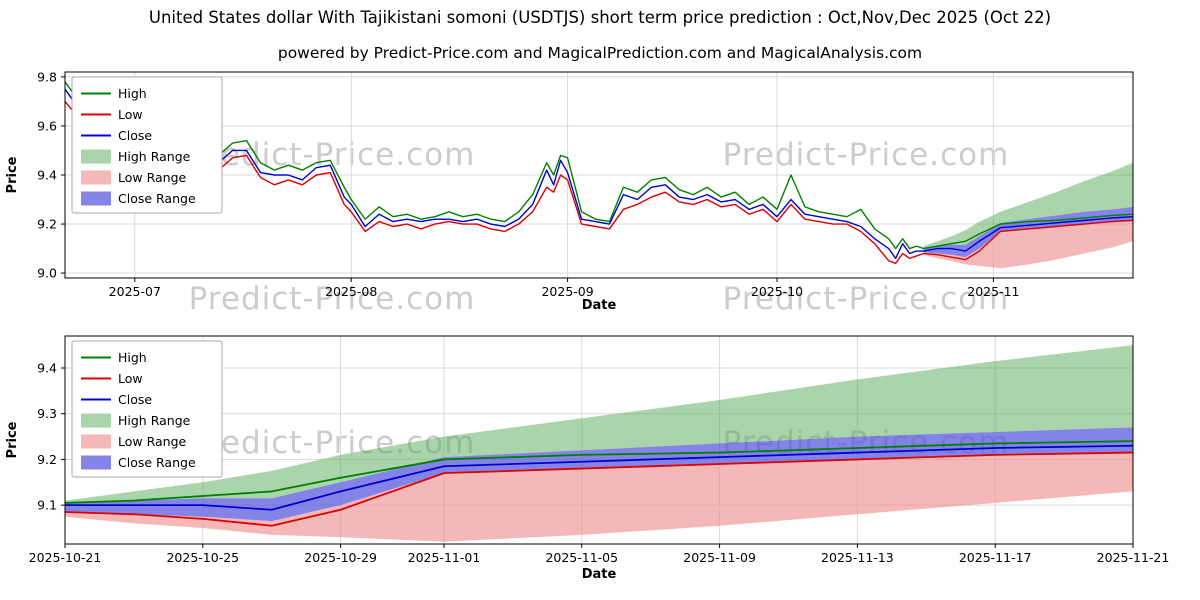 Image resolution: width=1200 pixels, height=600 pixels. What do you see at coordinates (444, 557) in the screenshot?
I see `x-tick-label: 2025-11-01` at bounding box center [444, 557].